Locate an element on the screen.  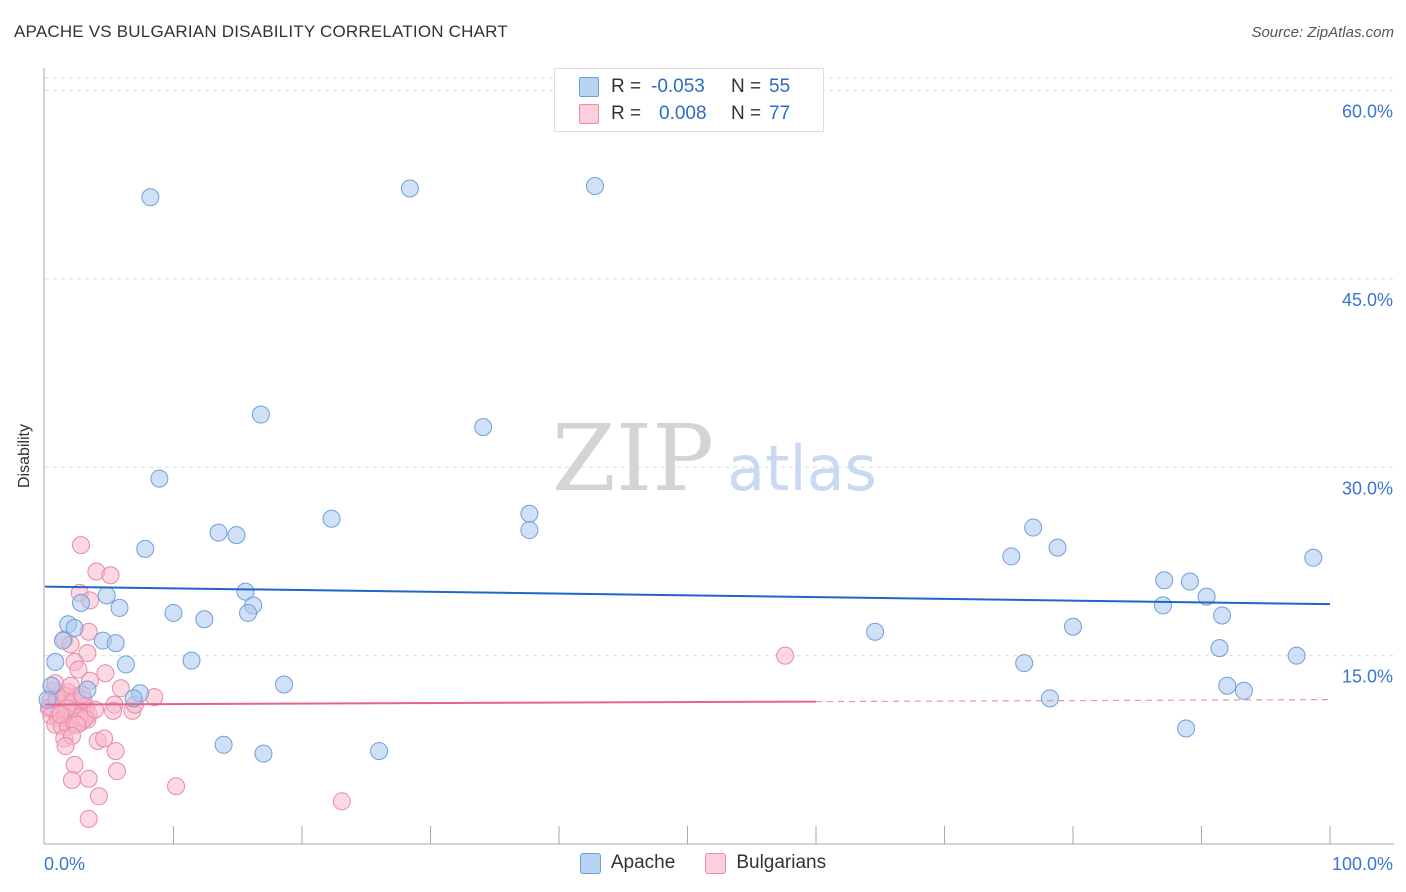
legend-item-apache: Apache is located at coordinates (627, 863).